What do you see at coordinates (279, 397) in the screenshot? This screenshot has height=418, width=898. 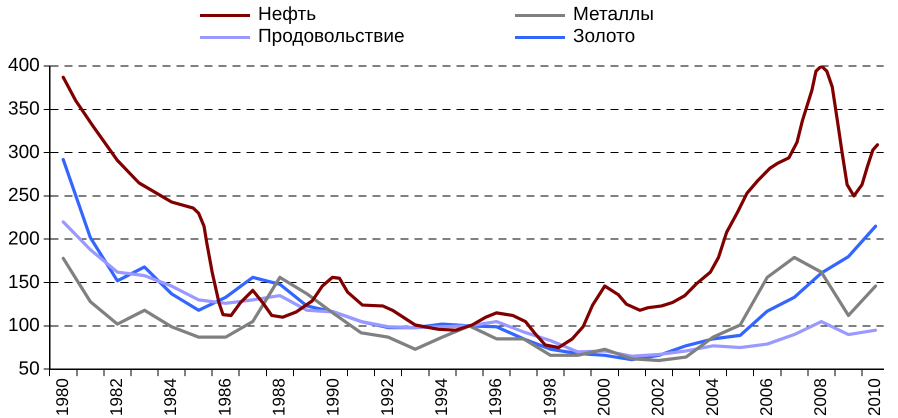 I see `x-tick-label: 1988` at bounding box center [279, 397].